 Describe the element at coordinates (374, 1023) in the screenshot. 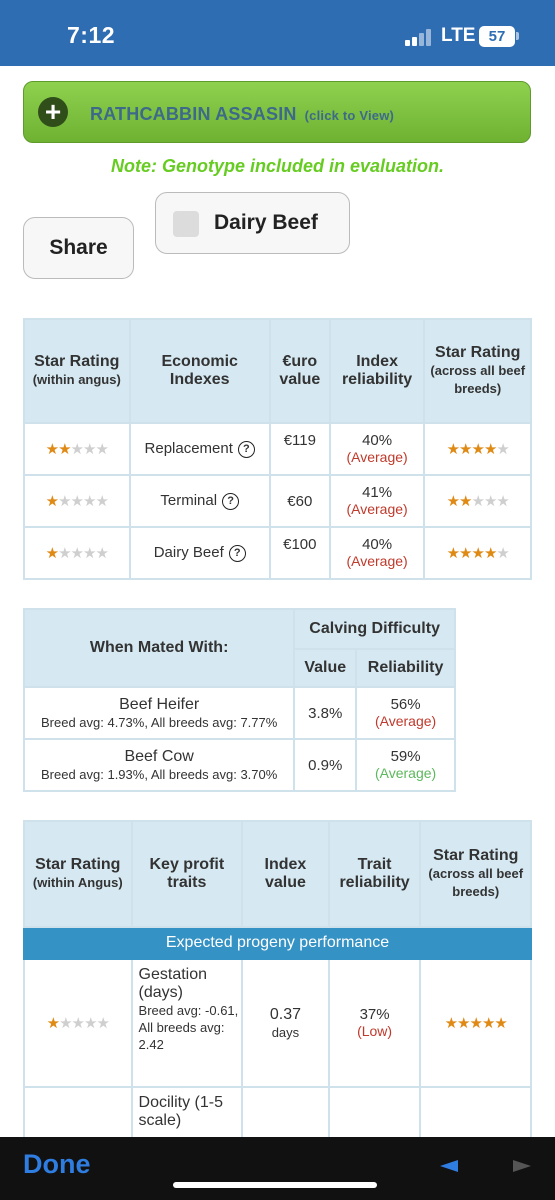

I see `trait-reliability: 37% (Low)` at that location.